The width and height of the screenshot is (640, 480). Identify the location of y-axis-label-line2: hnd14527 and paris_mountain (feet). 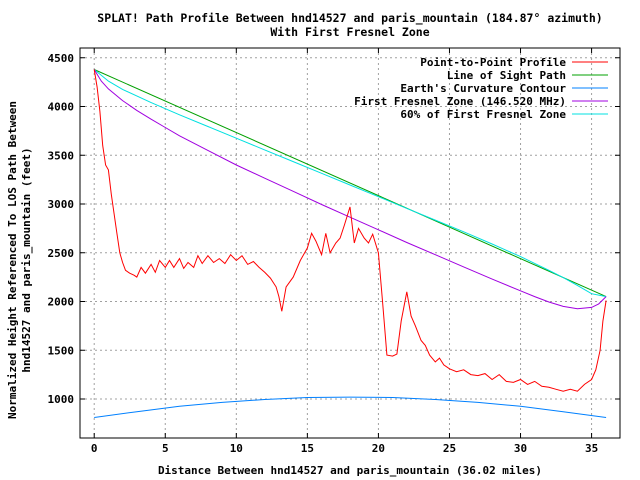
(26, 259).